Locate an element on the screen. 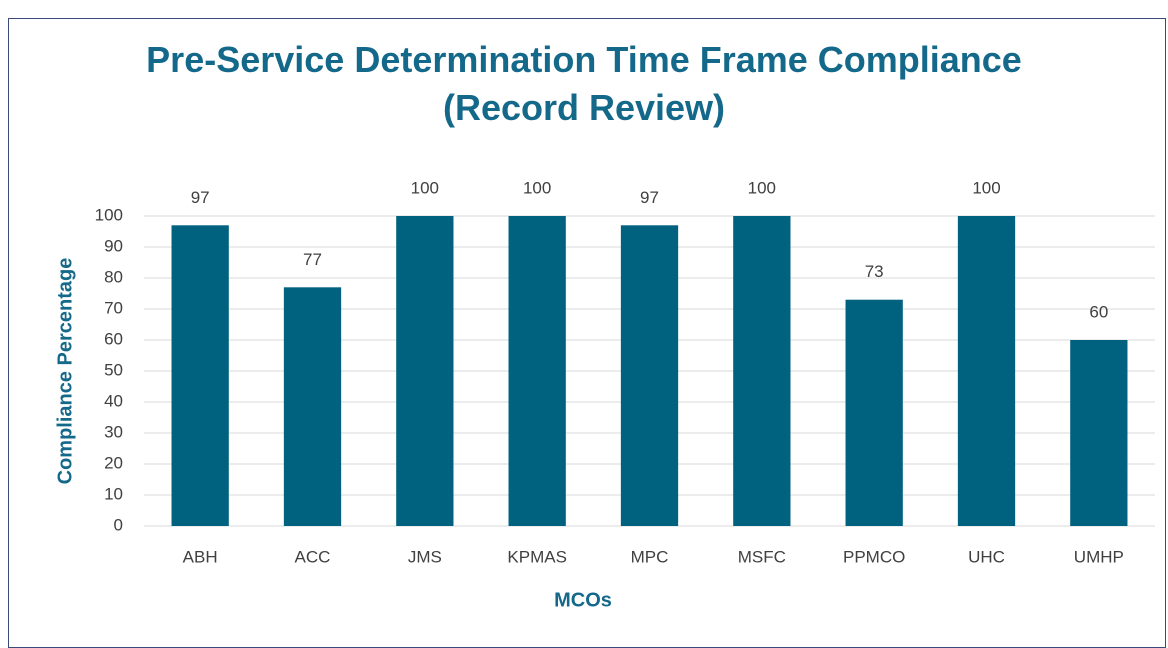 The width and height of the screenshot is (1168, 648). y-tick-label: 50 is located at coordinates (113, 369).